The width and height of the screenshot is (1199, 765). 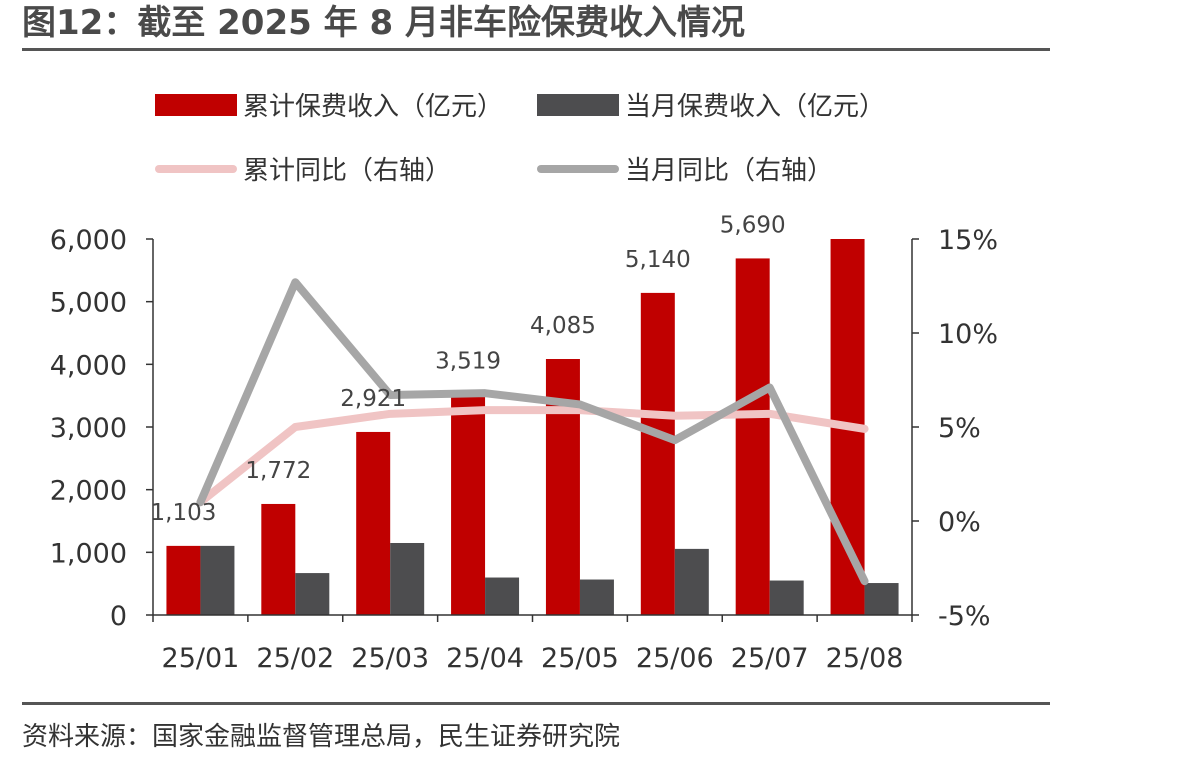 What do you see at coordinates (755, 107) in the screenshot?
I see `legend-label-monthly-premium: 当月保费收入（亿元）` at bounding box center [755, 107].